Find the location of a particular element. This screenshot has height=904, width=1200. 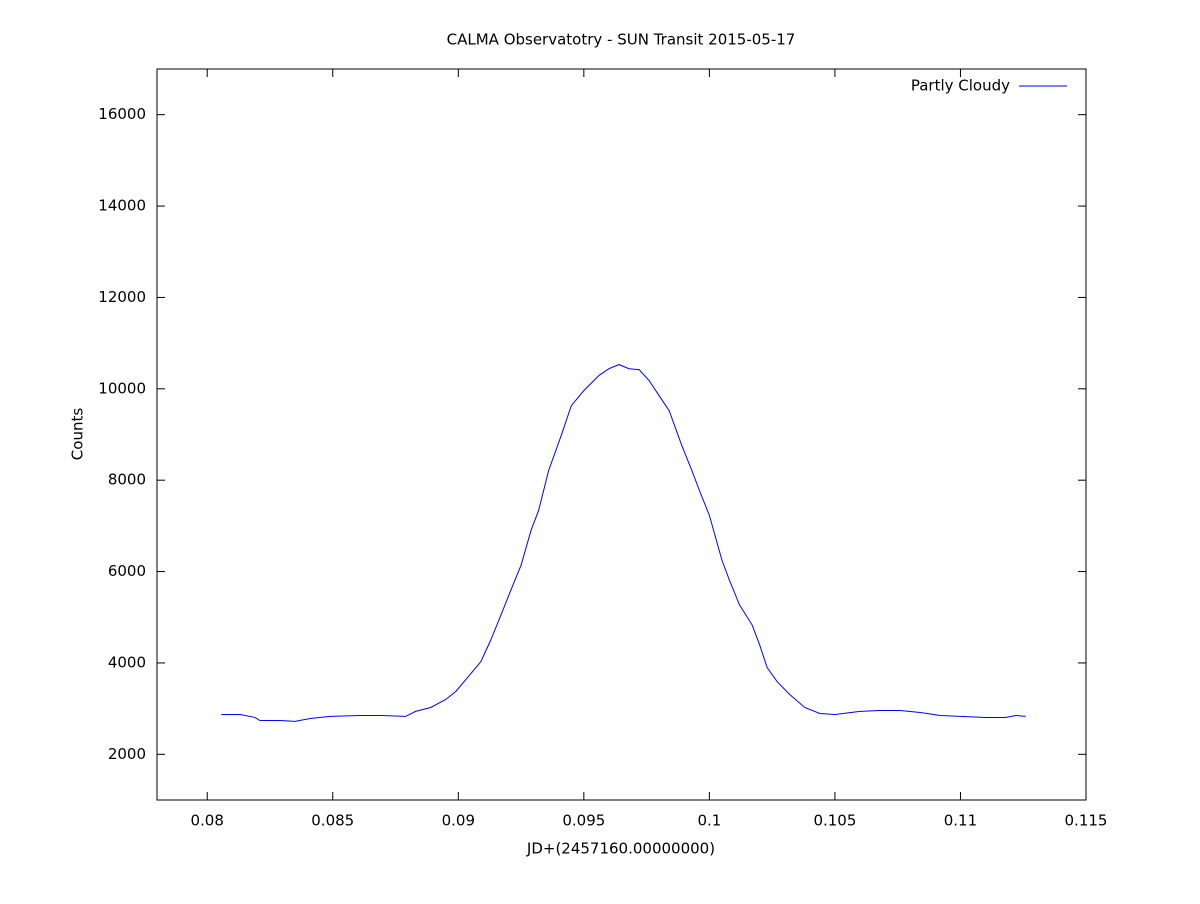

y-tick-label: 16000 is located at coordinates (122, 114).